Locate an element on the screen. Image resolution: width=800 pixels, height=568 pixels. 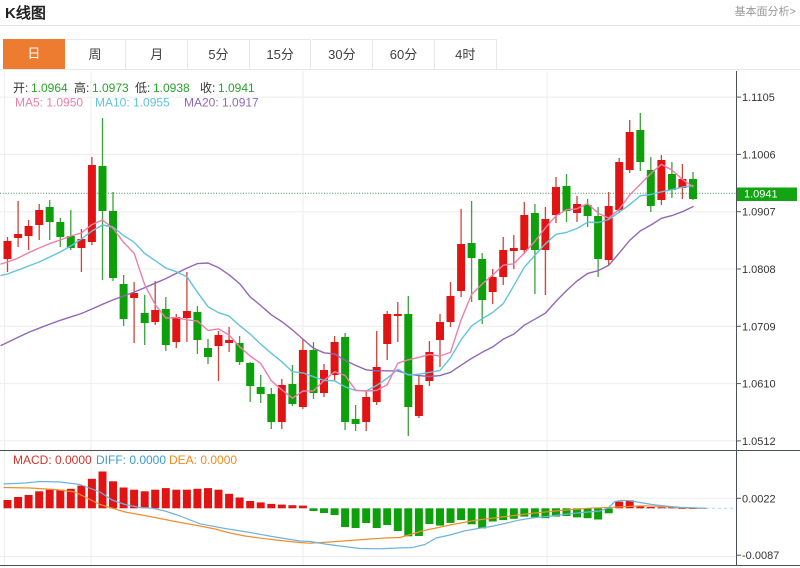
svg-text: 1.0709 is located at coordinates (759, 327).